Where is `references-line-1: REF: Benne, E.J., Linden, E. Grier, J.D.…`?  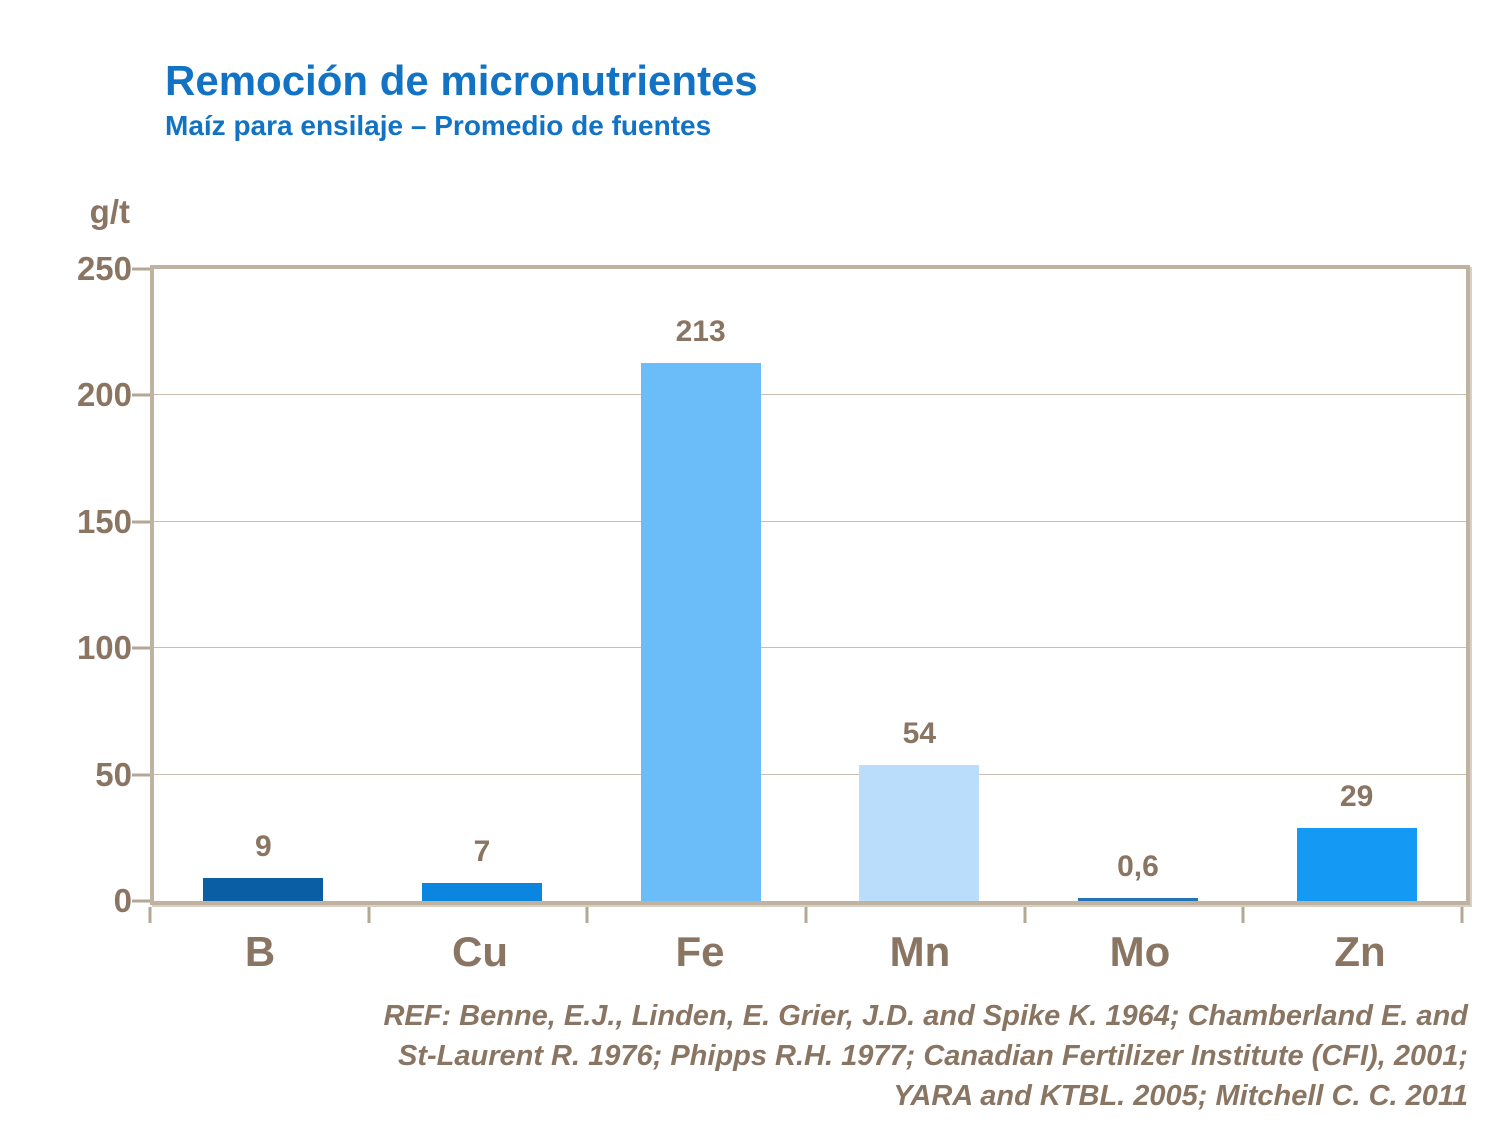 references-line-1: REF: Benne, E.J., Linden, E. Grier, J.D.… is located at coordinates (925, 1016).